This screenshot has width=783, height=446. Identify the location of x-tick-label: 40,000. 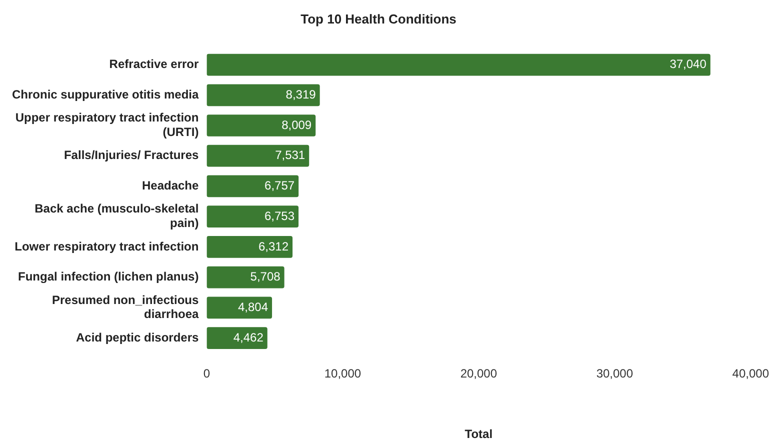
(751, 373).